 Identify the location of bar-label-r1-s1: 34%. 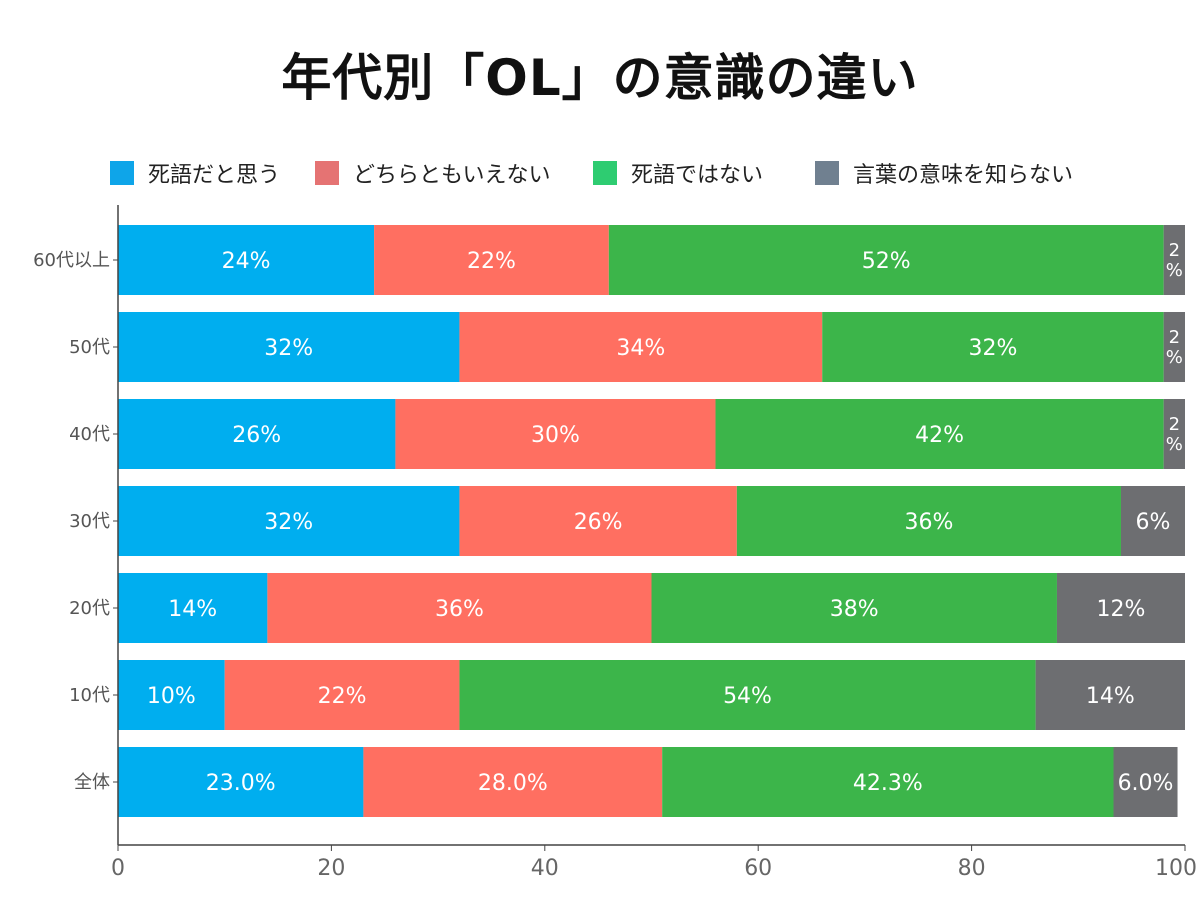
(640, 348).